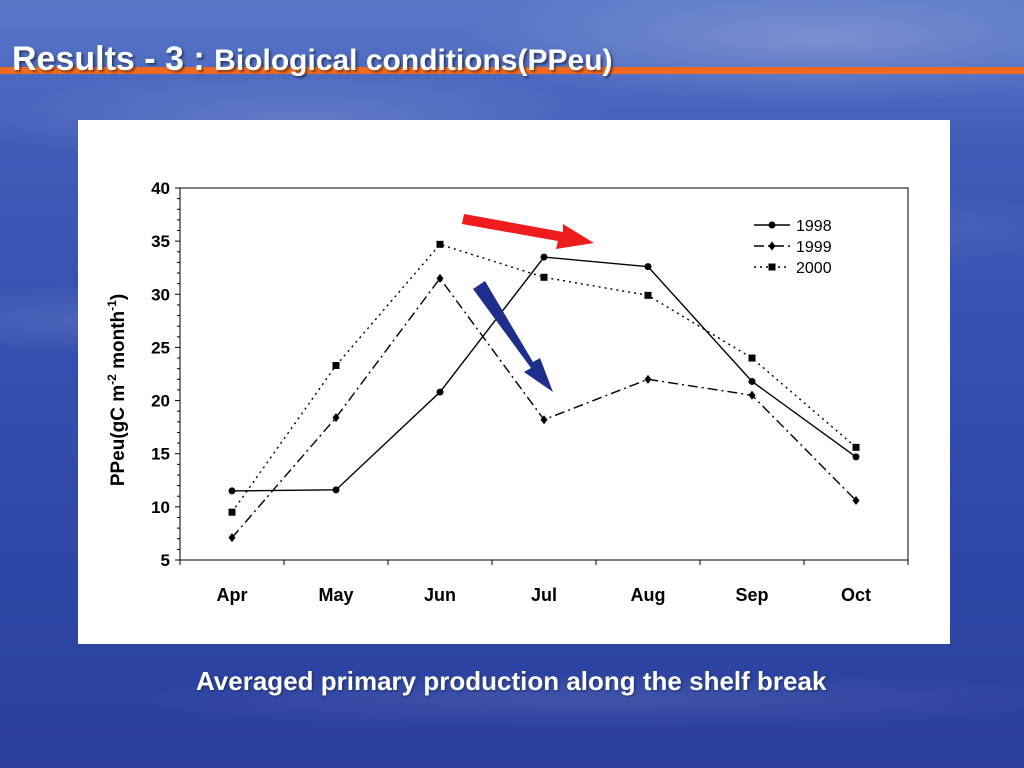  Describe the element at coordinates (112, 305) in the screenshot. I see `y-axis-label-sup2: -1` at that location.